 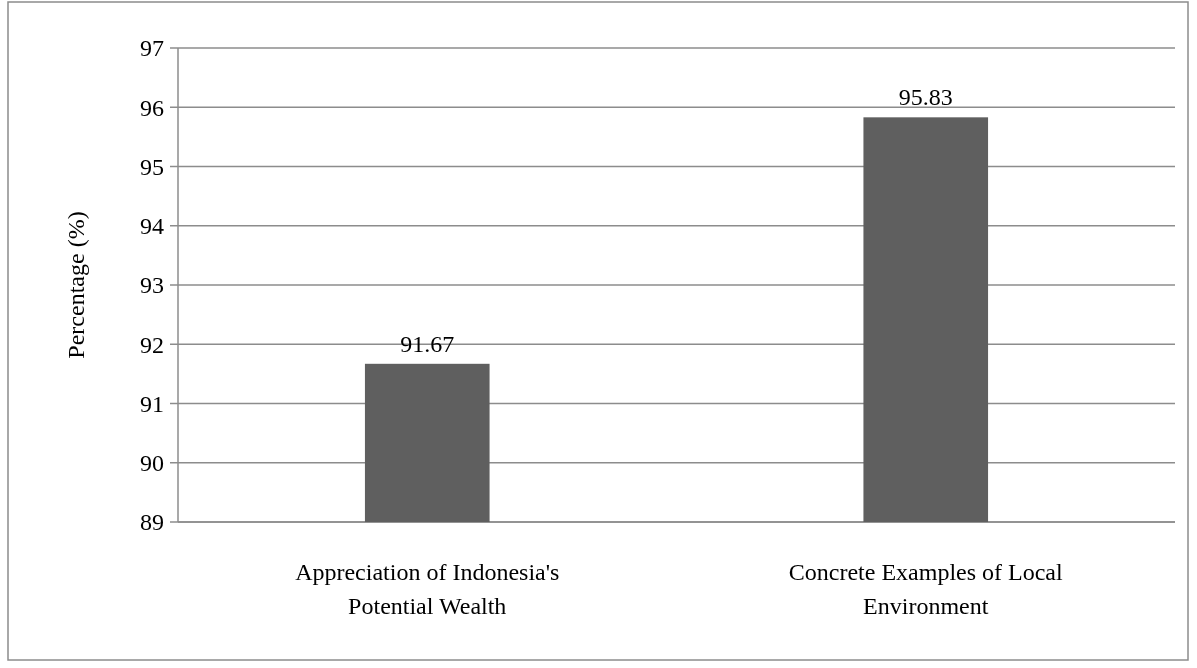 I want to click on y-tick-label: 96, so click(x=152, y=107).